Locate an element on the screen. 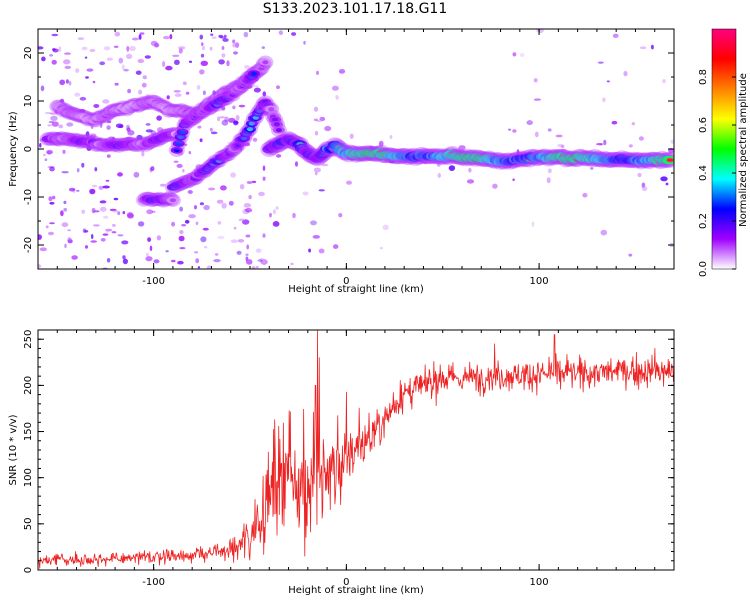 This screenshot has width=750, height=600. y-tick-label: 50 is located at coordinates (28, 523).